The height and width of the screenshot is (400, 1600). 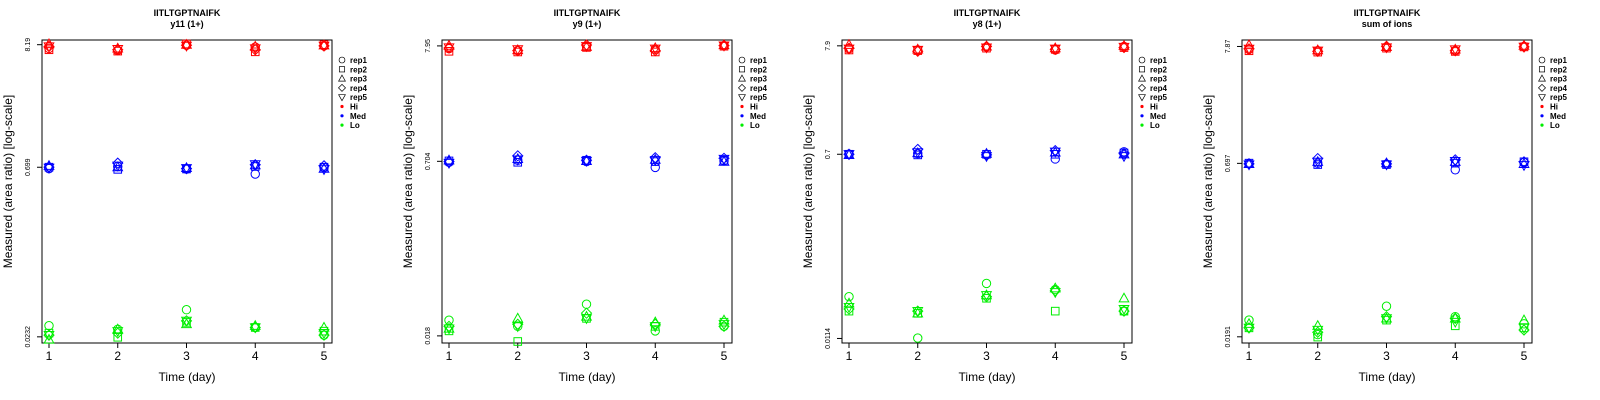 What do you see at coordinates (1318, 337) in the screenshot?
I see `data-point-lo-rep2` at bounding box center [1318, 337].